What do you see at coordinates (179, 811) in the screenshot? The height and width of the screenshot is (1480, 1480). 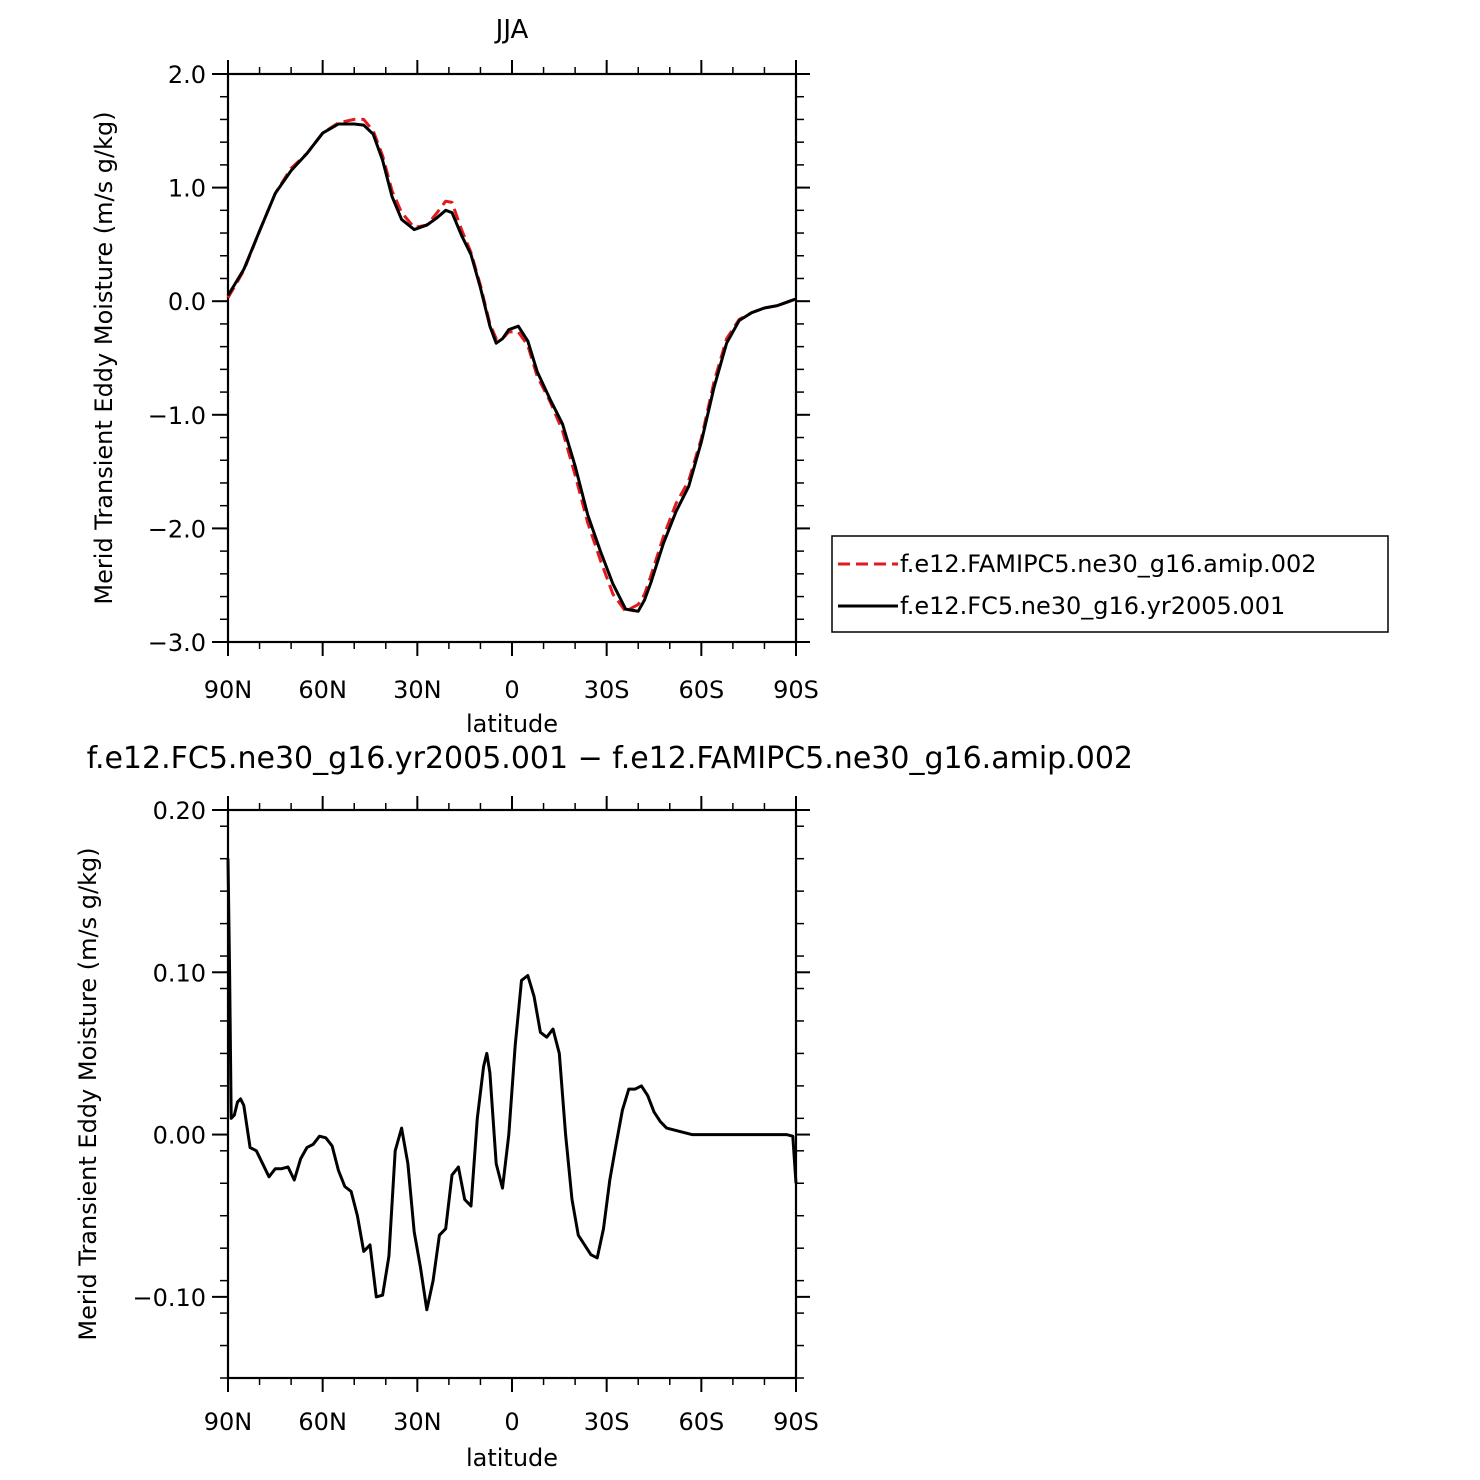 I see `y-tick-label: 0.20` at bounding box center [179, 811].